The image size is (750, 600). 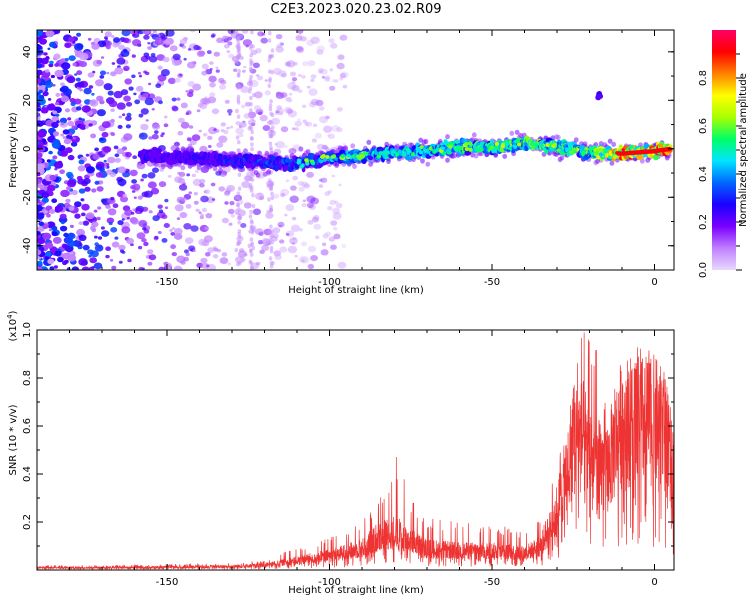 What do you see at coordinates (13, 312) in the screenshot?
I see `snr-y-scale-suffix: )` at bounding box center [13, 312].